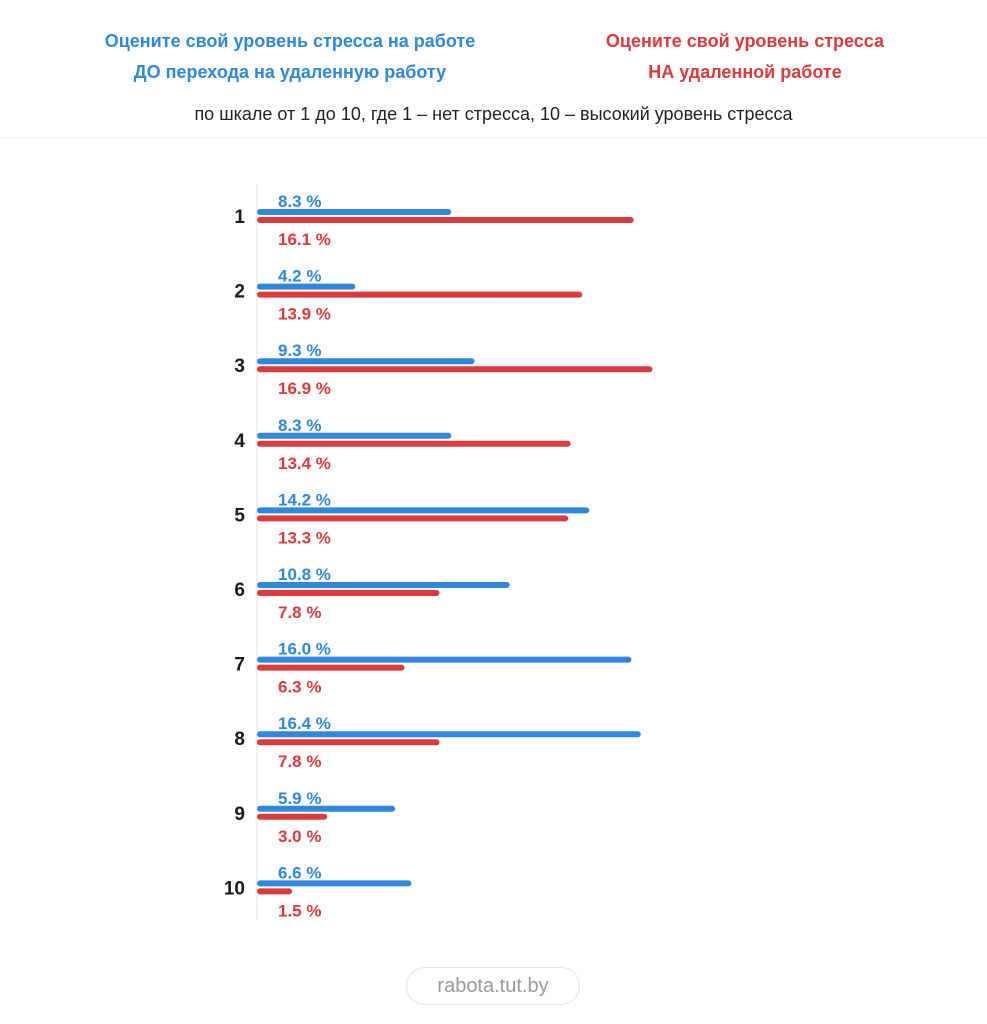 This screenshot has height=1024, width=987. I want to click on category-label-3: 3, so click(239, 366).